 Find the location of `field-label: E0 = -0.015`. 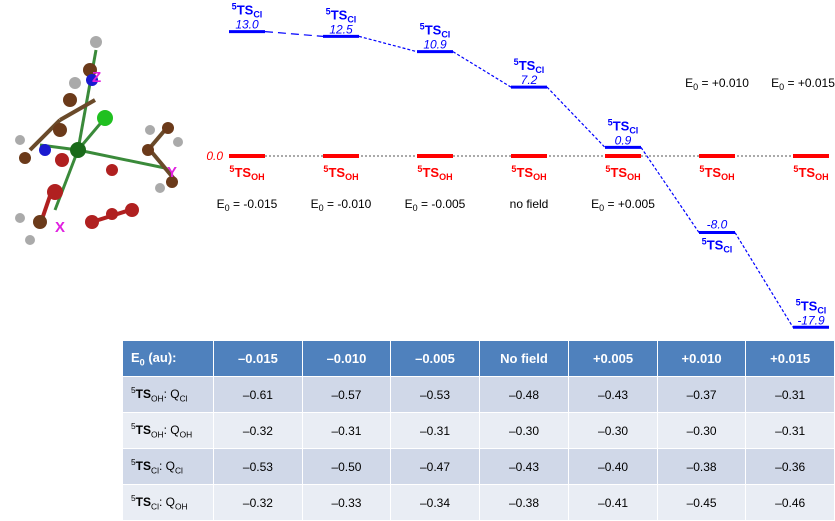

field-label: E0 = -0.015 is located at coordinates (247, 205).